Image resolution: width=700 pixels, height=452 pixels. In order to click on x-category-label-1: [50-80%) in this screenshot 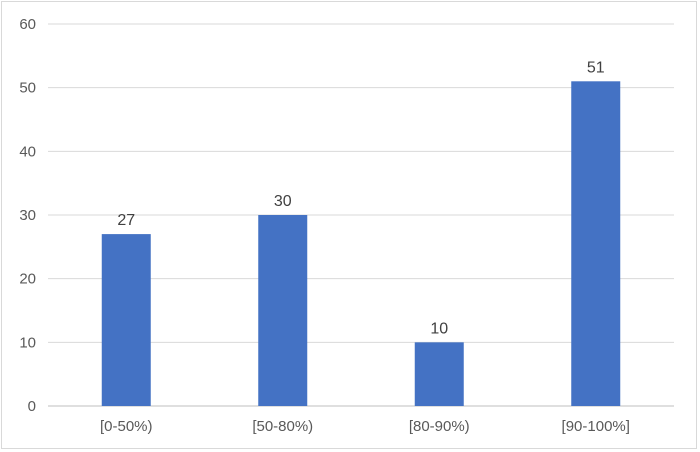, I will do `click(282, 426)`.